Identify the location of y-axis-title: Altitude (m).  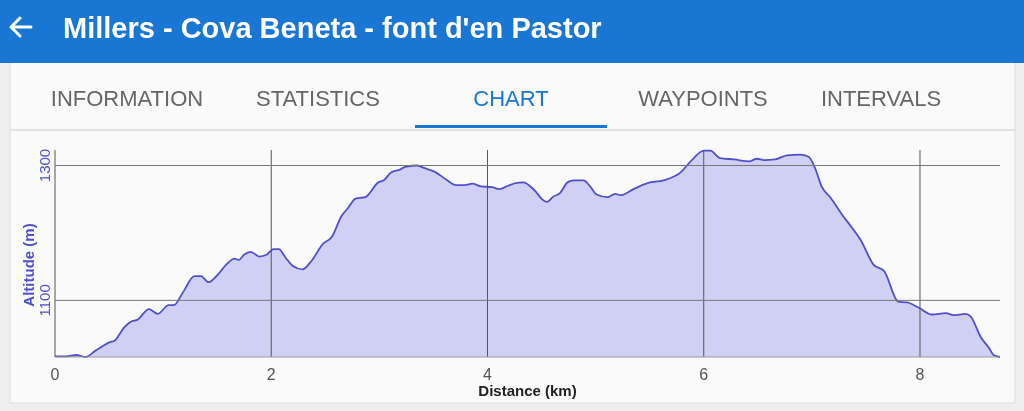
(28, 265).